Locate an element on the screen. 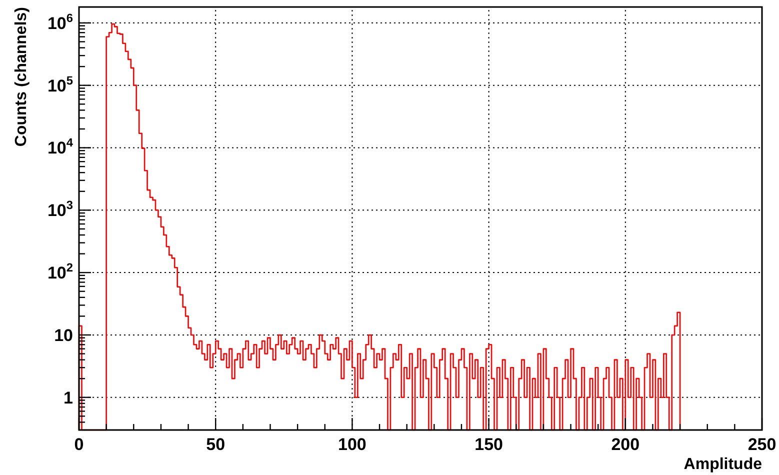  y-tick-label: 10$^{3}$ is located at coordinates (60, 209).